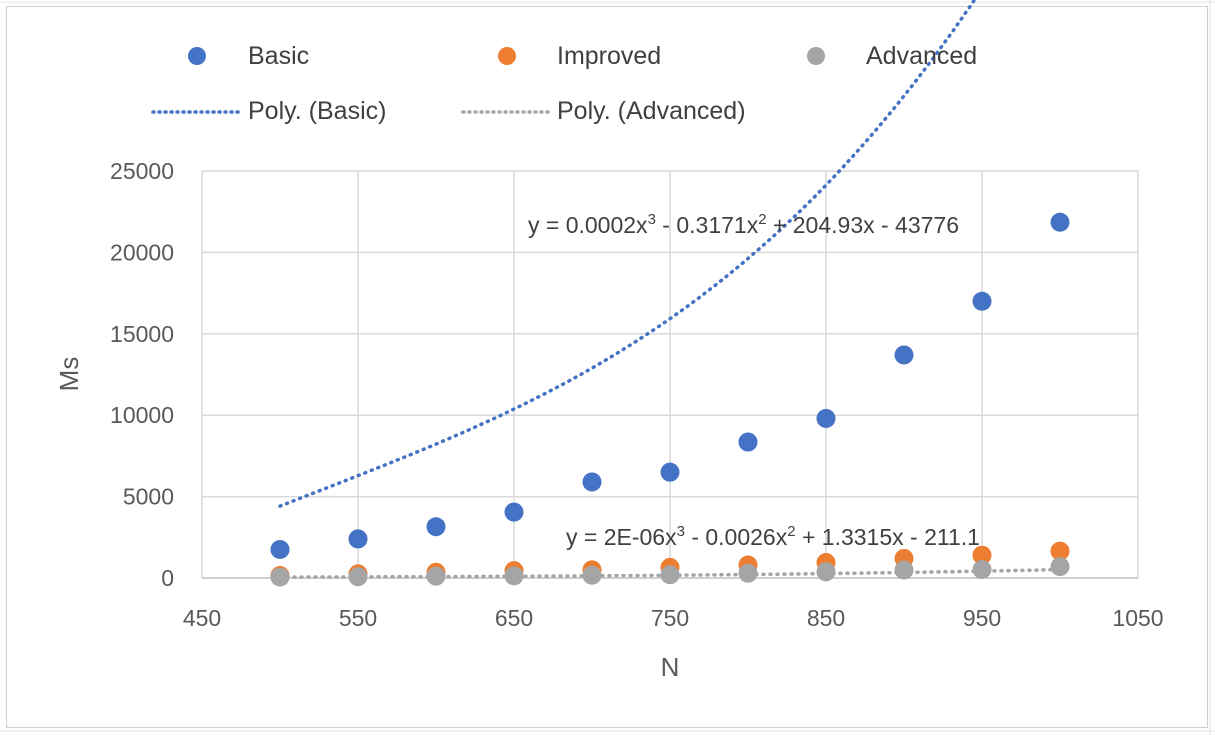  Describe the element at coordinates (670, 667) in the screenshot. I see `x-axis-title: N` at that location.